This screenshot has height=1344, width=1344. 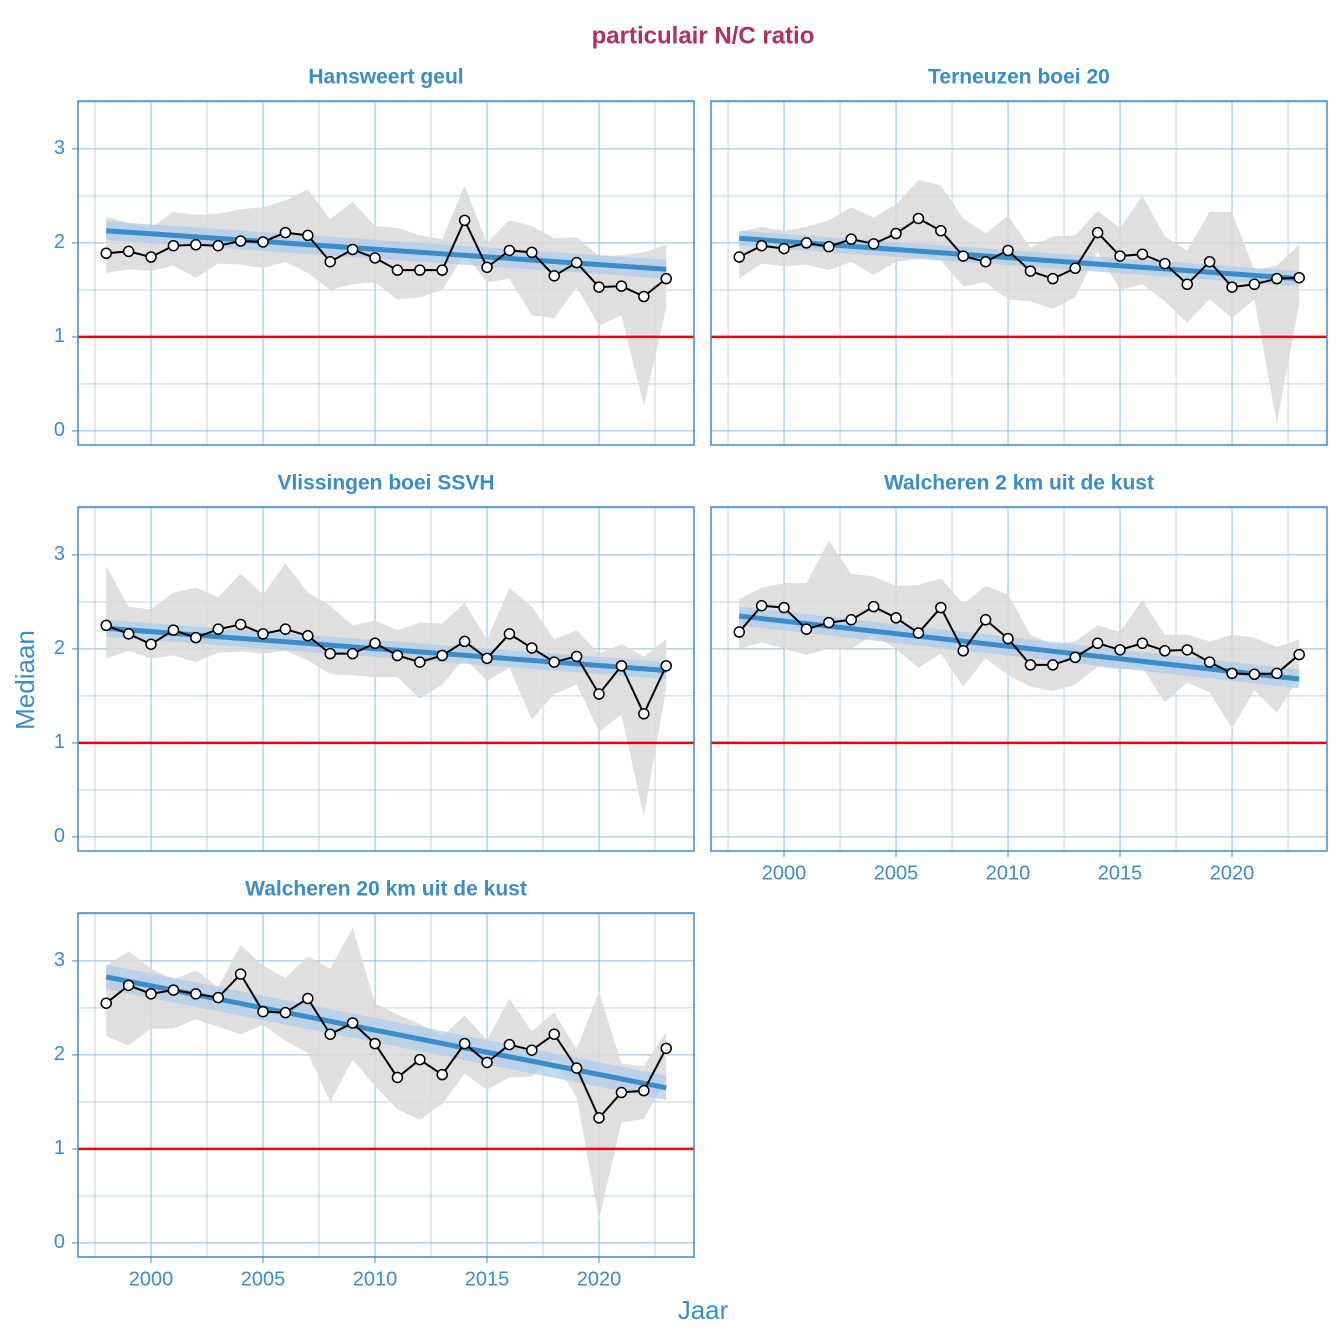 What do you see at coordinates (599, 1279) in the screenshot?
I see `x-tick-label: 2020` at bounding box center [599, 1279].